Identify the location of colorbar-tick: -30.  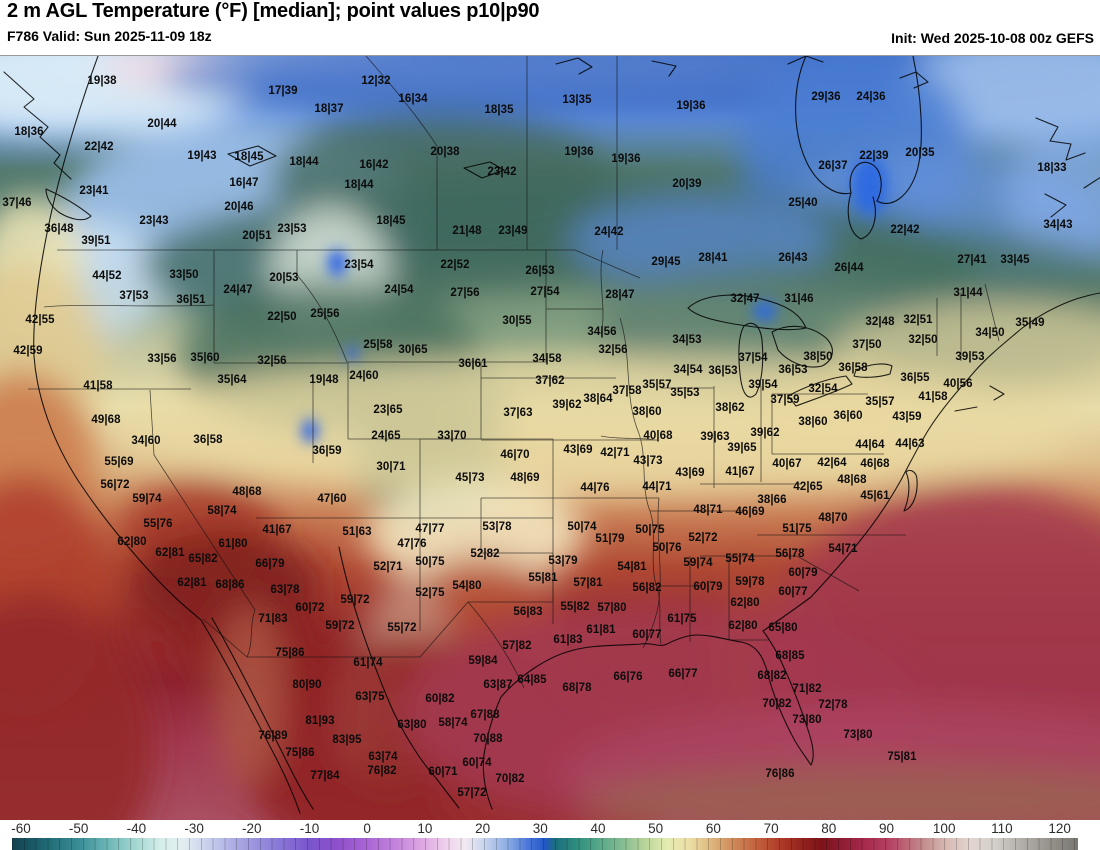
(194, 828).